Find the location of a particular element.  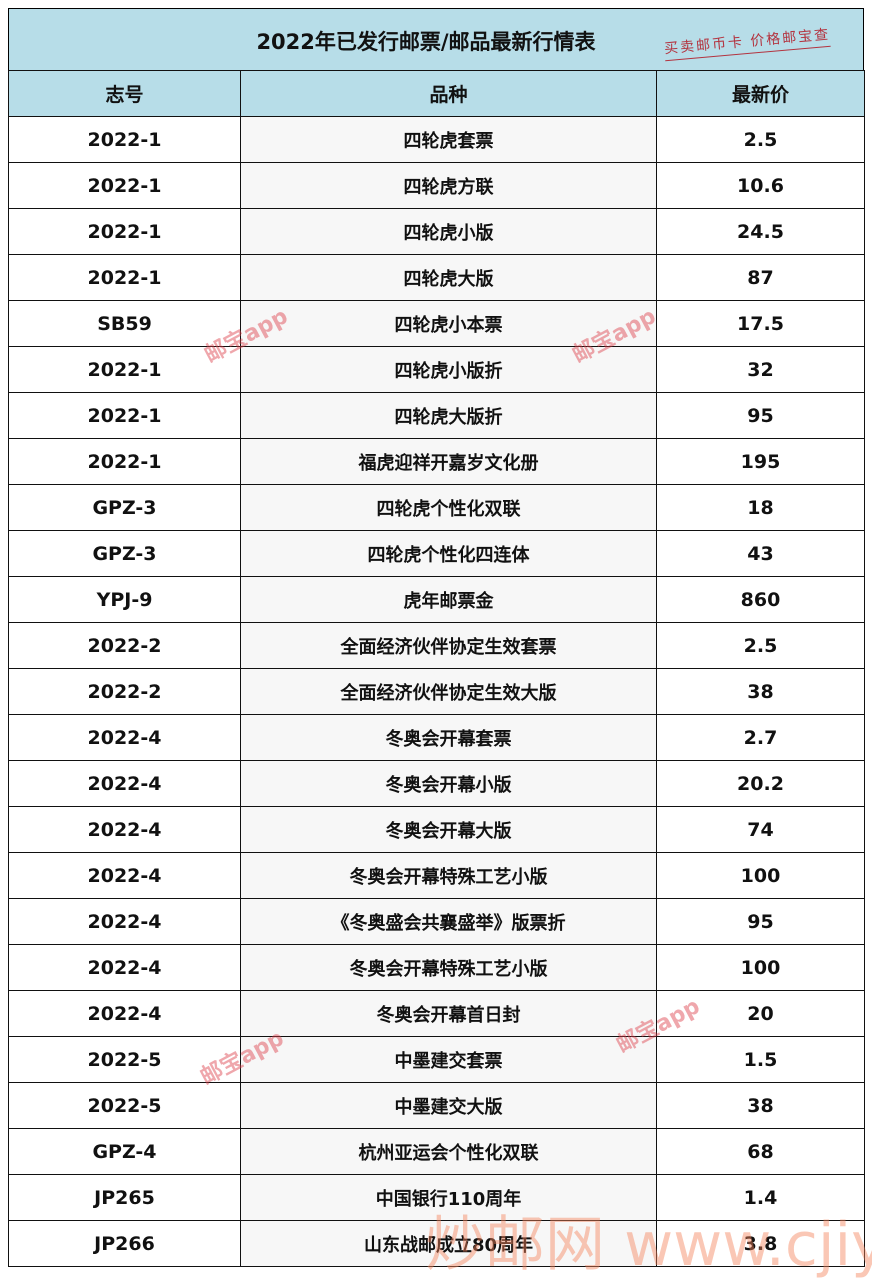

table-row: SB59 四轮虎小本票 17.5 is located at coordinates (436, 323).